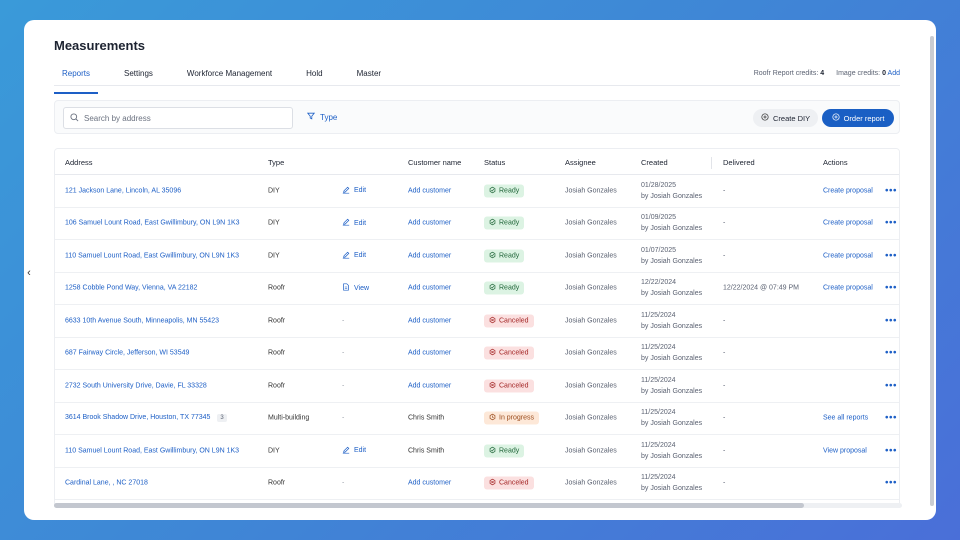  Describe the element at coordinates (659, 185) in the screenshot. I see `created-date: 01/28/2025` at that location.